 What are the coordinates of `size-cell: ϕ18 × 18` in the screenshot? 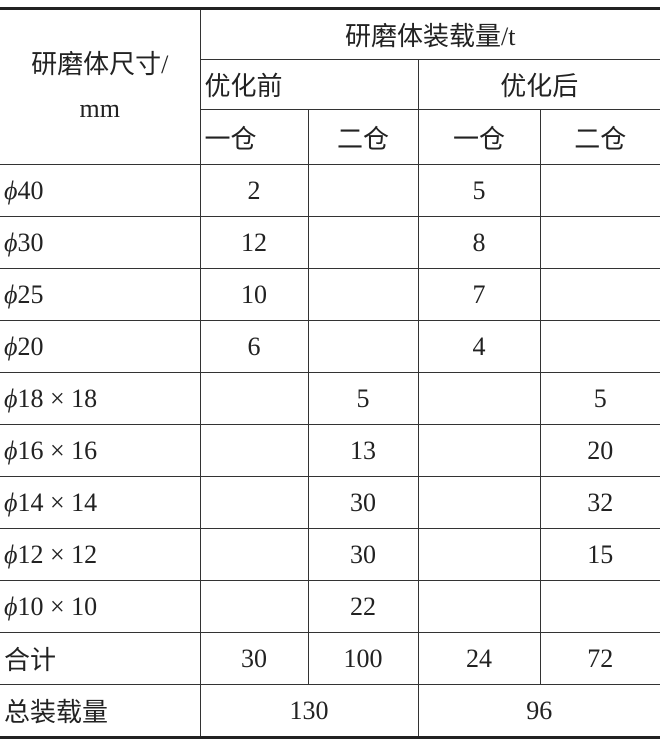 It's located at (100, 398).